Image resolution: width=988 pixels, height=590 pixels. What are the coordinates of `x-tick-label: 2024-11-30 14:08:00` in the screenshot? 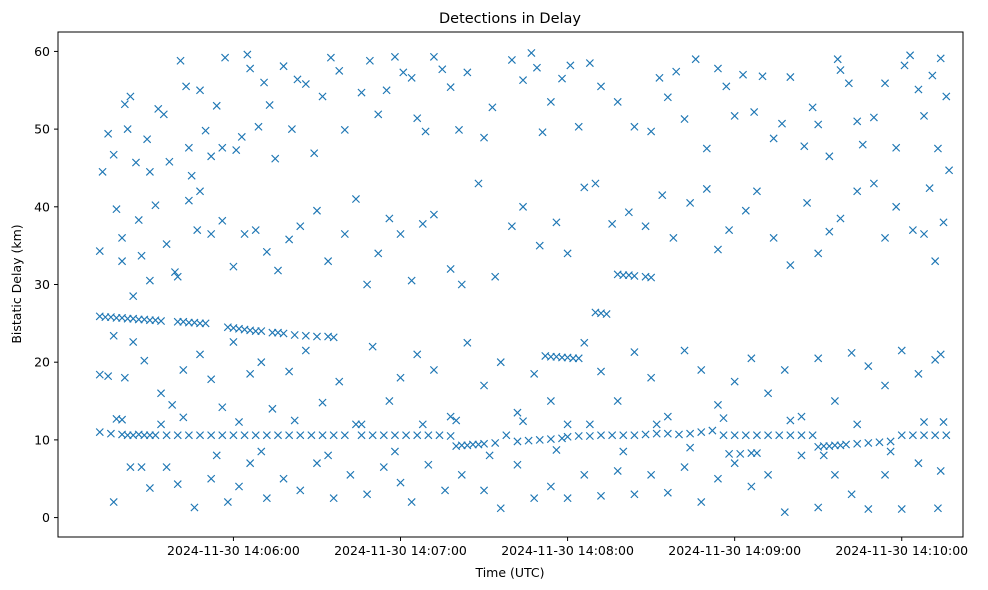 It's located at (567, 550).